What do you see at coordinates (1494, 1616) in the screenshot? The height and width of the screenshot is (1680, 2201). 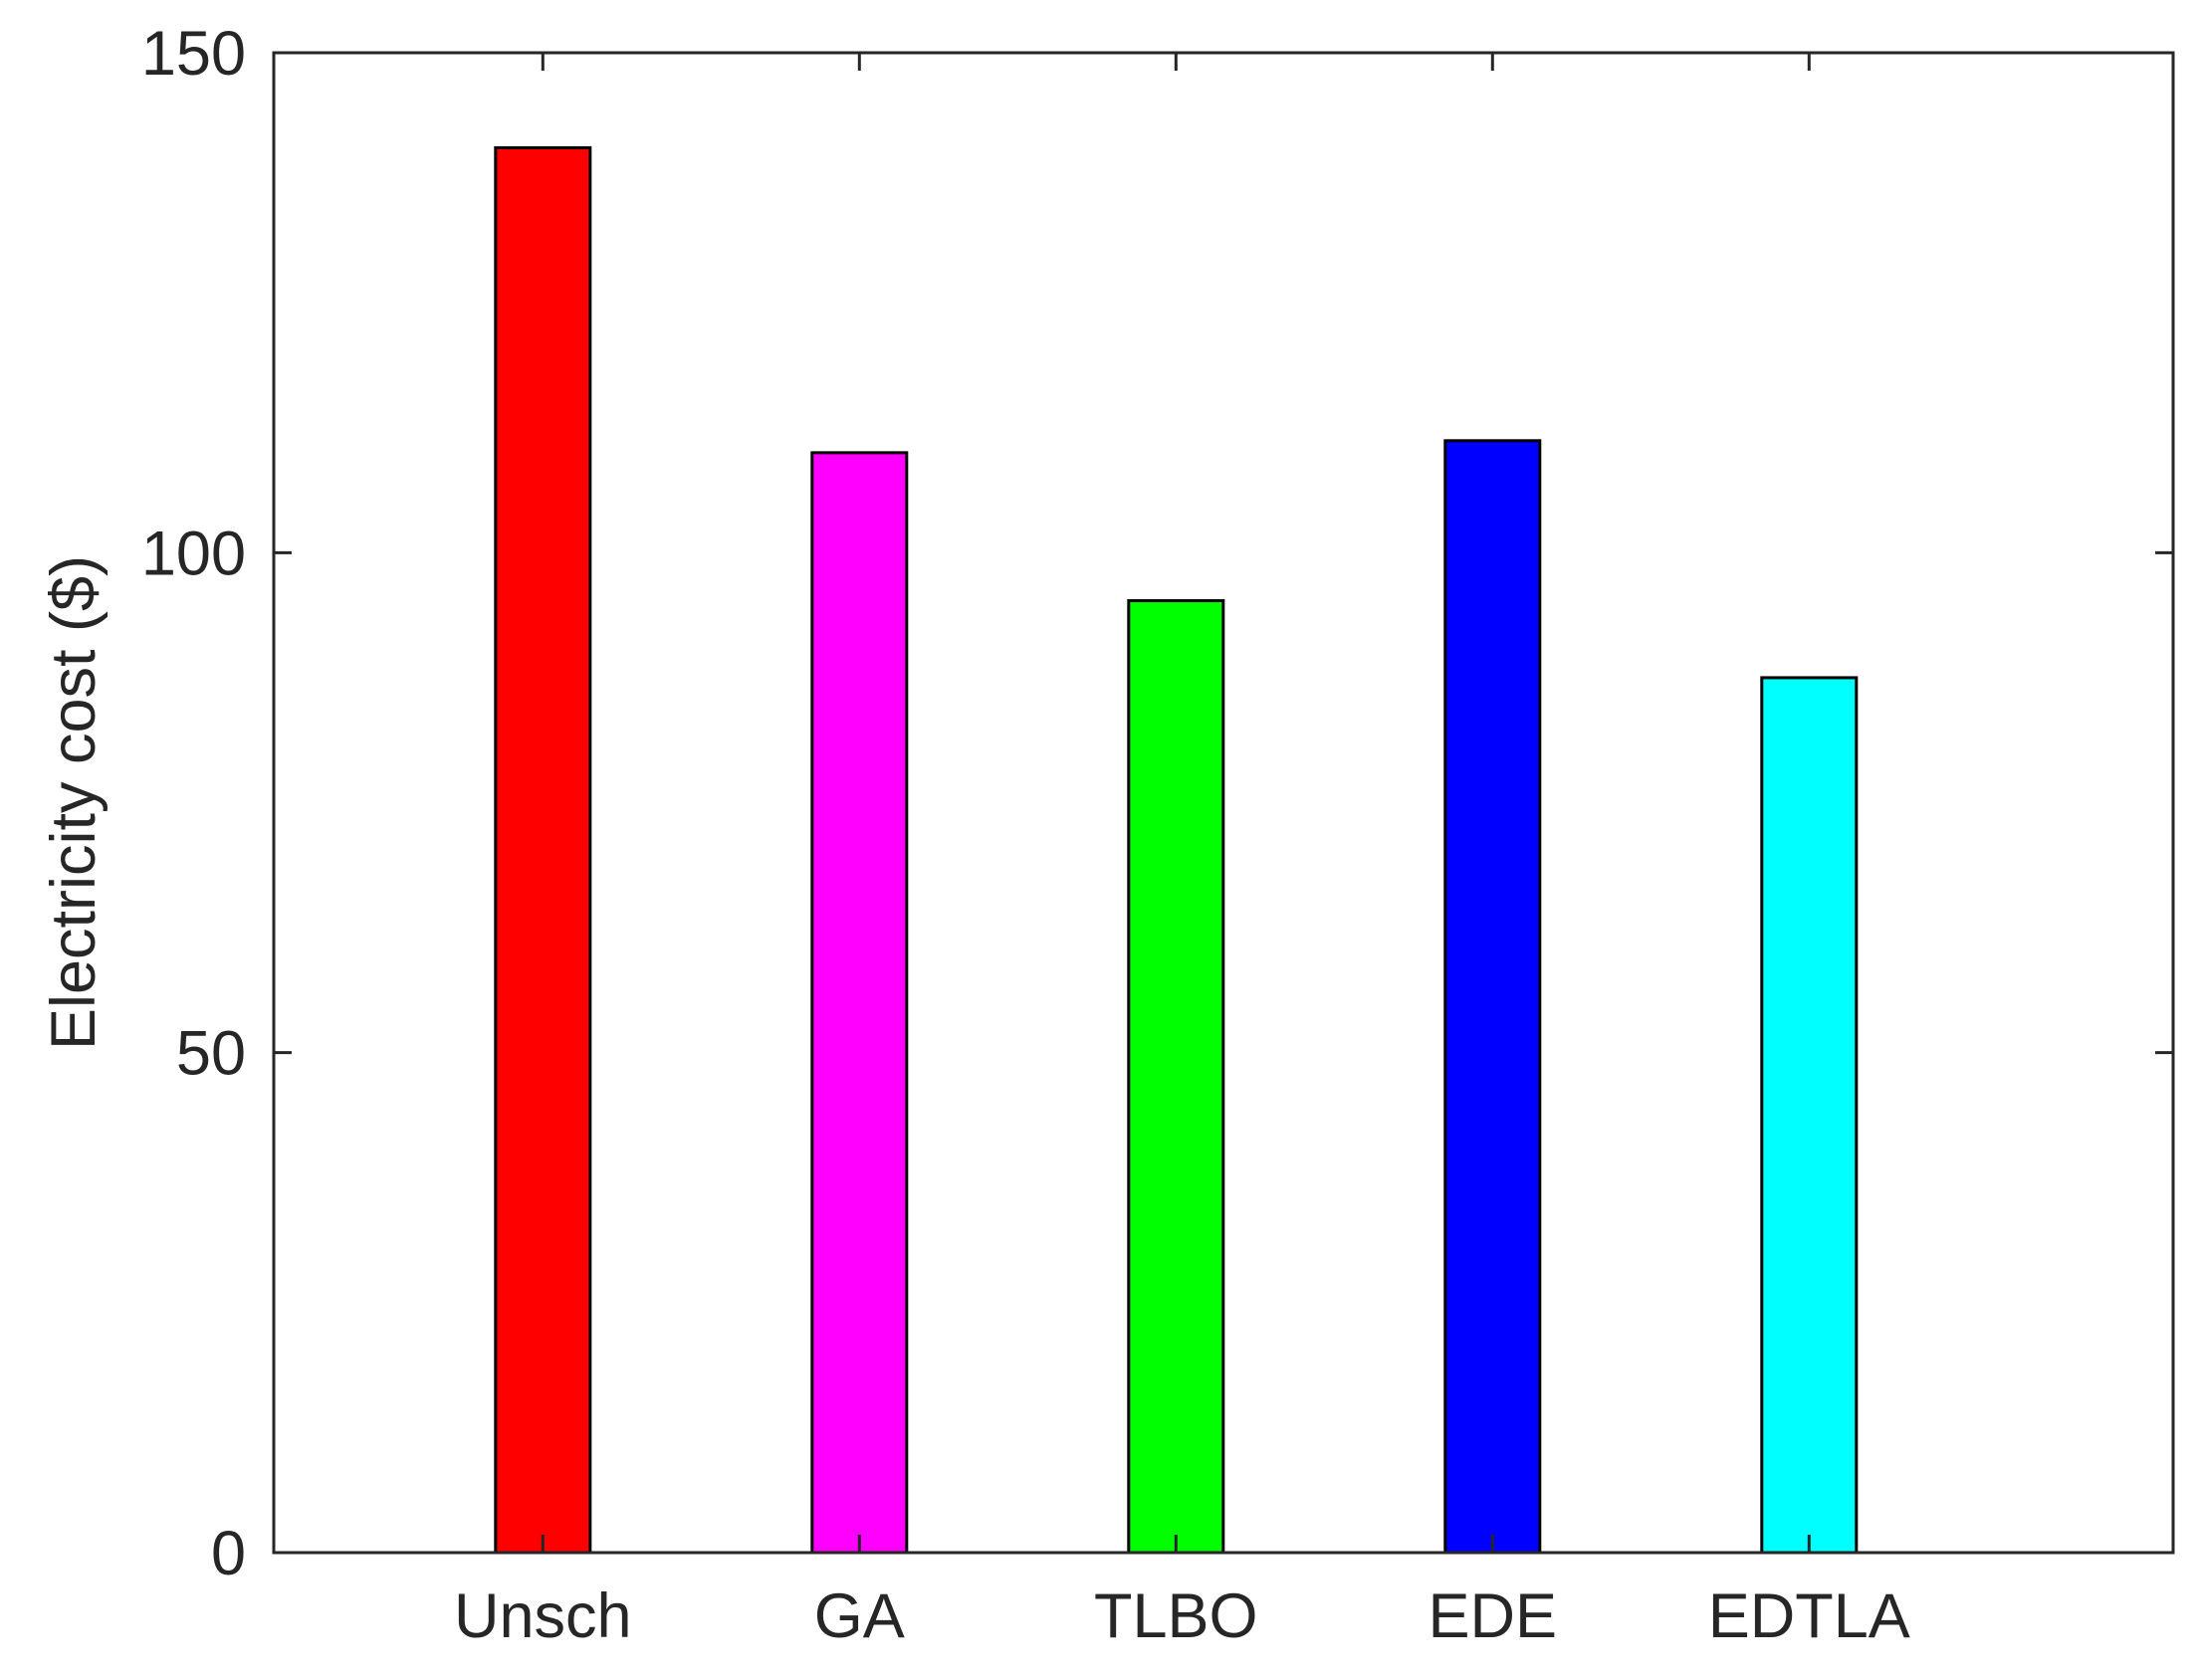 I see `x-tick-label-ede: EDE` at bounding box center [1494, 1616].